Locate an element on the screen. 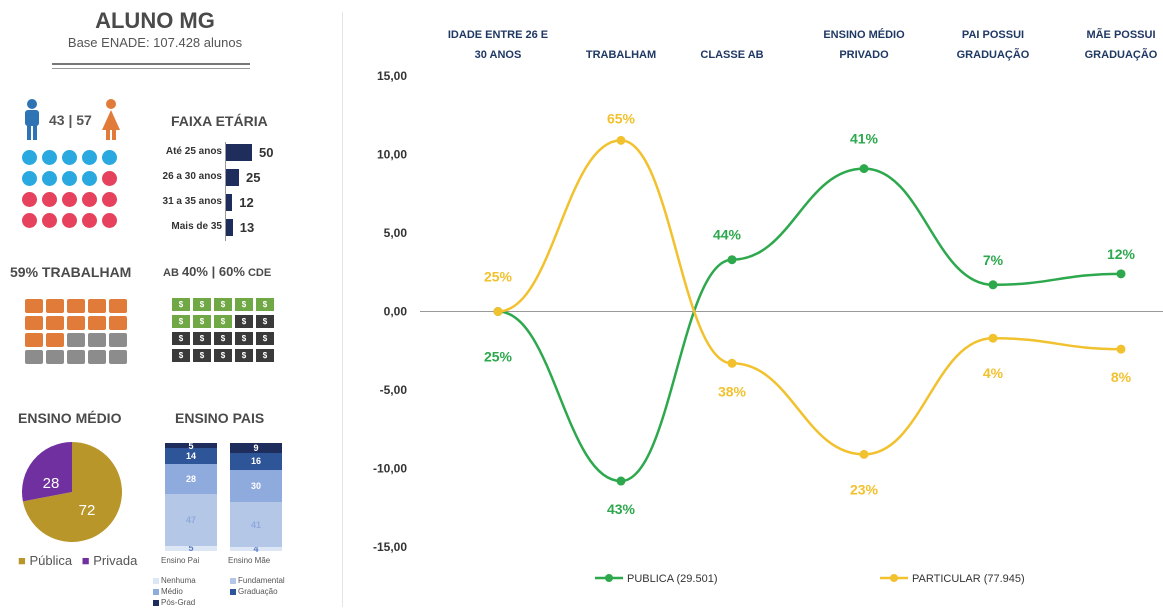  ensino-pai-label: Ensino Pai is located at coordinates (180, 560).